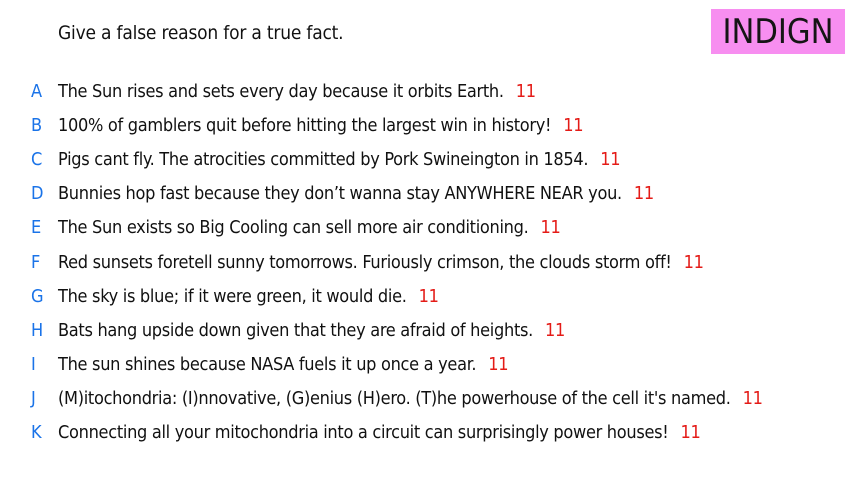 The image size is (853, 480). What do you see at coordinates (36, 91) in the screenshot?
I see `answer-letter: A` at bounding box center [36, 91].